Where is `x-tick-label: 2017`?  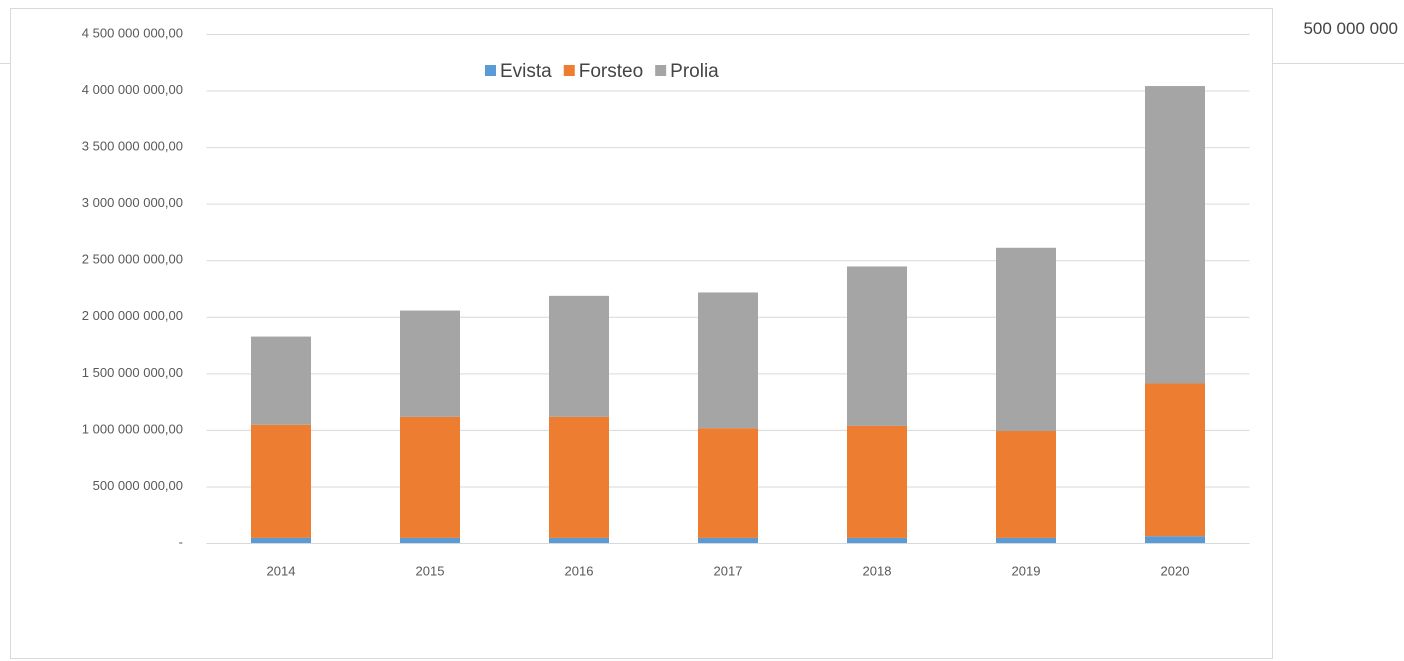
x-tick-label: 2017 is located at coordinates (728, 570).